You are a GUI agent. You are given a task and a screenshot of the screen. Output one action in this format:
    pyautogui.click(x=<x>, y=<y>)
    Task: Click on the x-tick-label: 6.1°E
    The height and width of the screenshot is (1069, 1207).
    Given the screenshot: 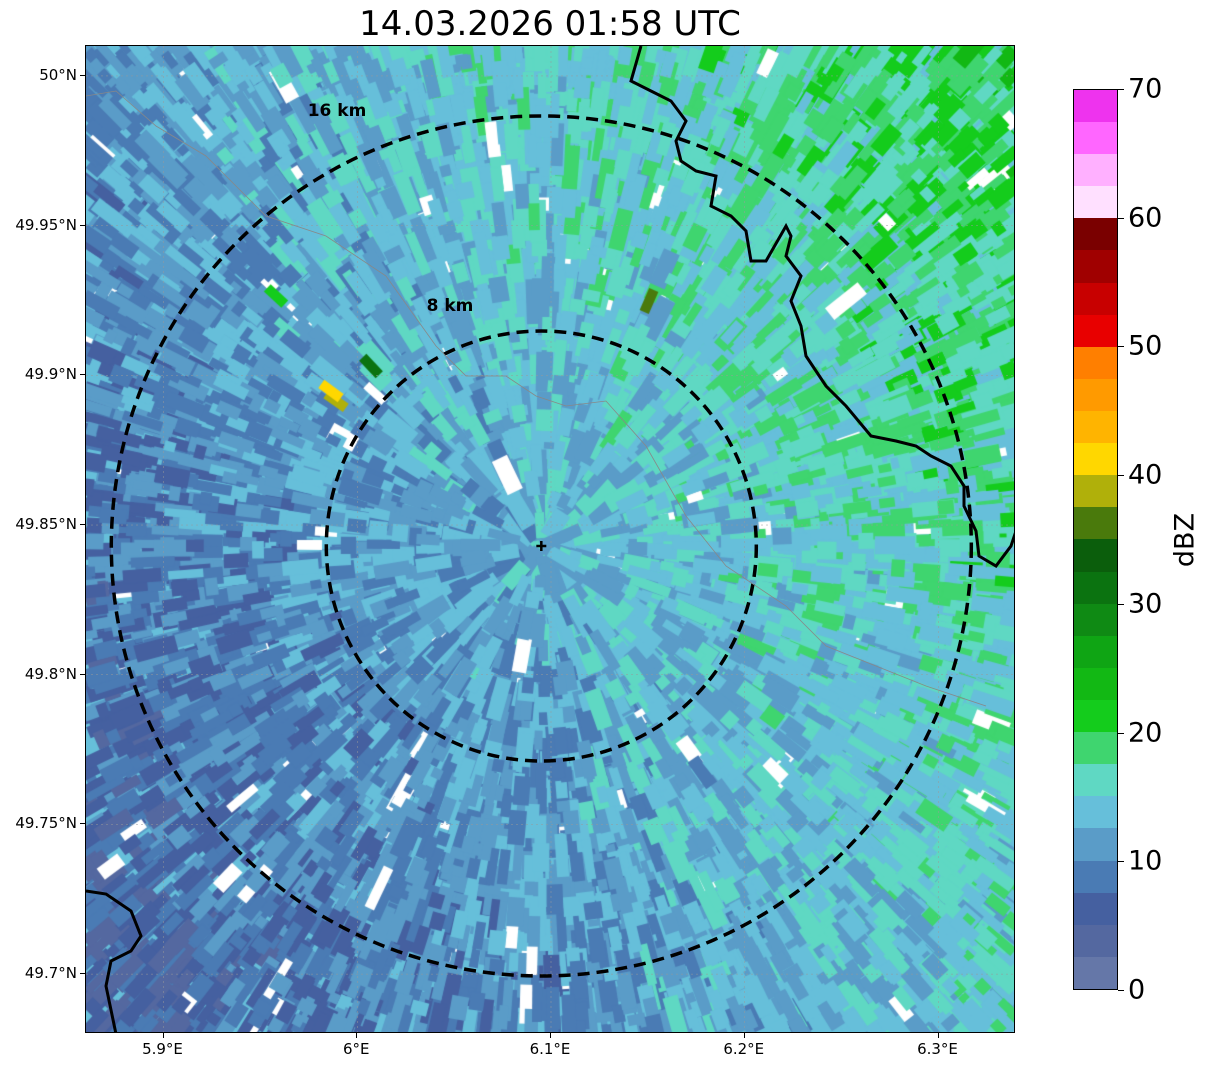 What is the action you would take?
    pyautogui.click(x=550, y=1049)
    